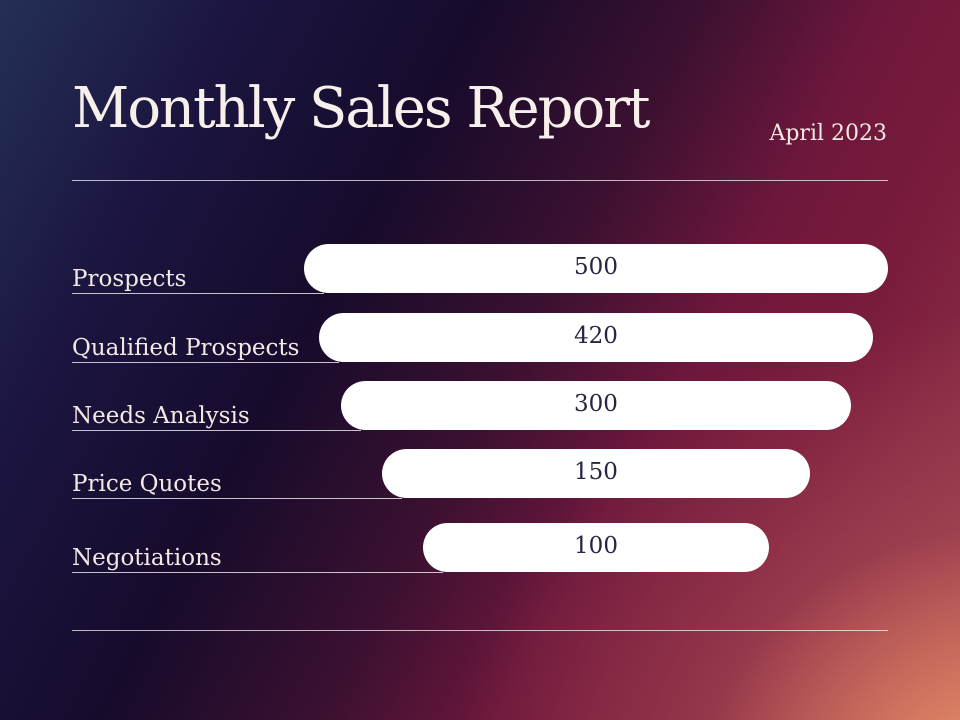 This screenshot has width=960, height=720. What do you see at coordinates (480, 180) in the screenshot?
I see `top-divider` at bounding box center [480, 180].